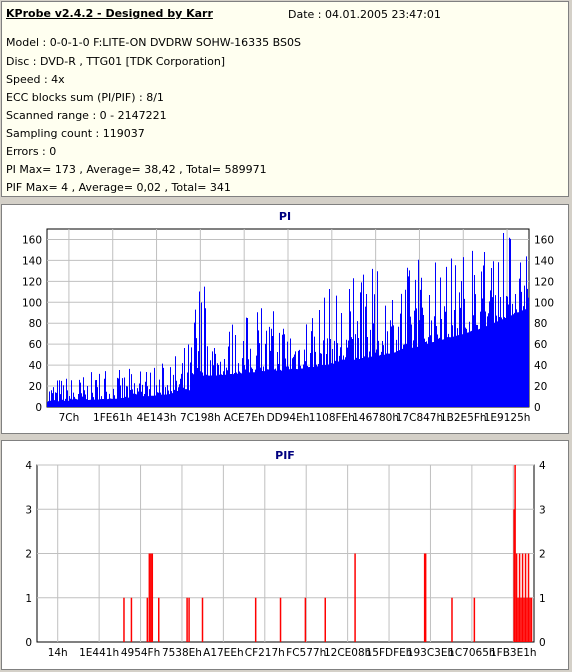 This screenshot has width=572, height=672. What do you see at coordinates (69, 418) in the screenshot?
I see `pi-xtick: 7Ch` at bounding box center [69, 418].